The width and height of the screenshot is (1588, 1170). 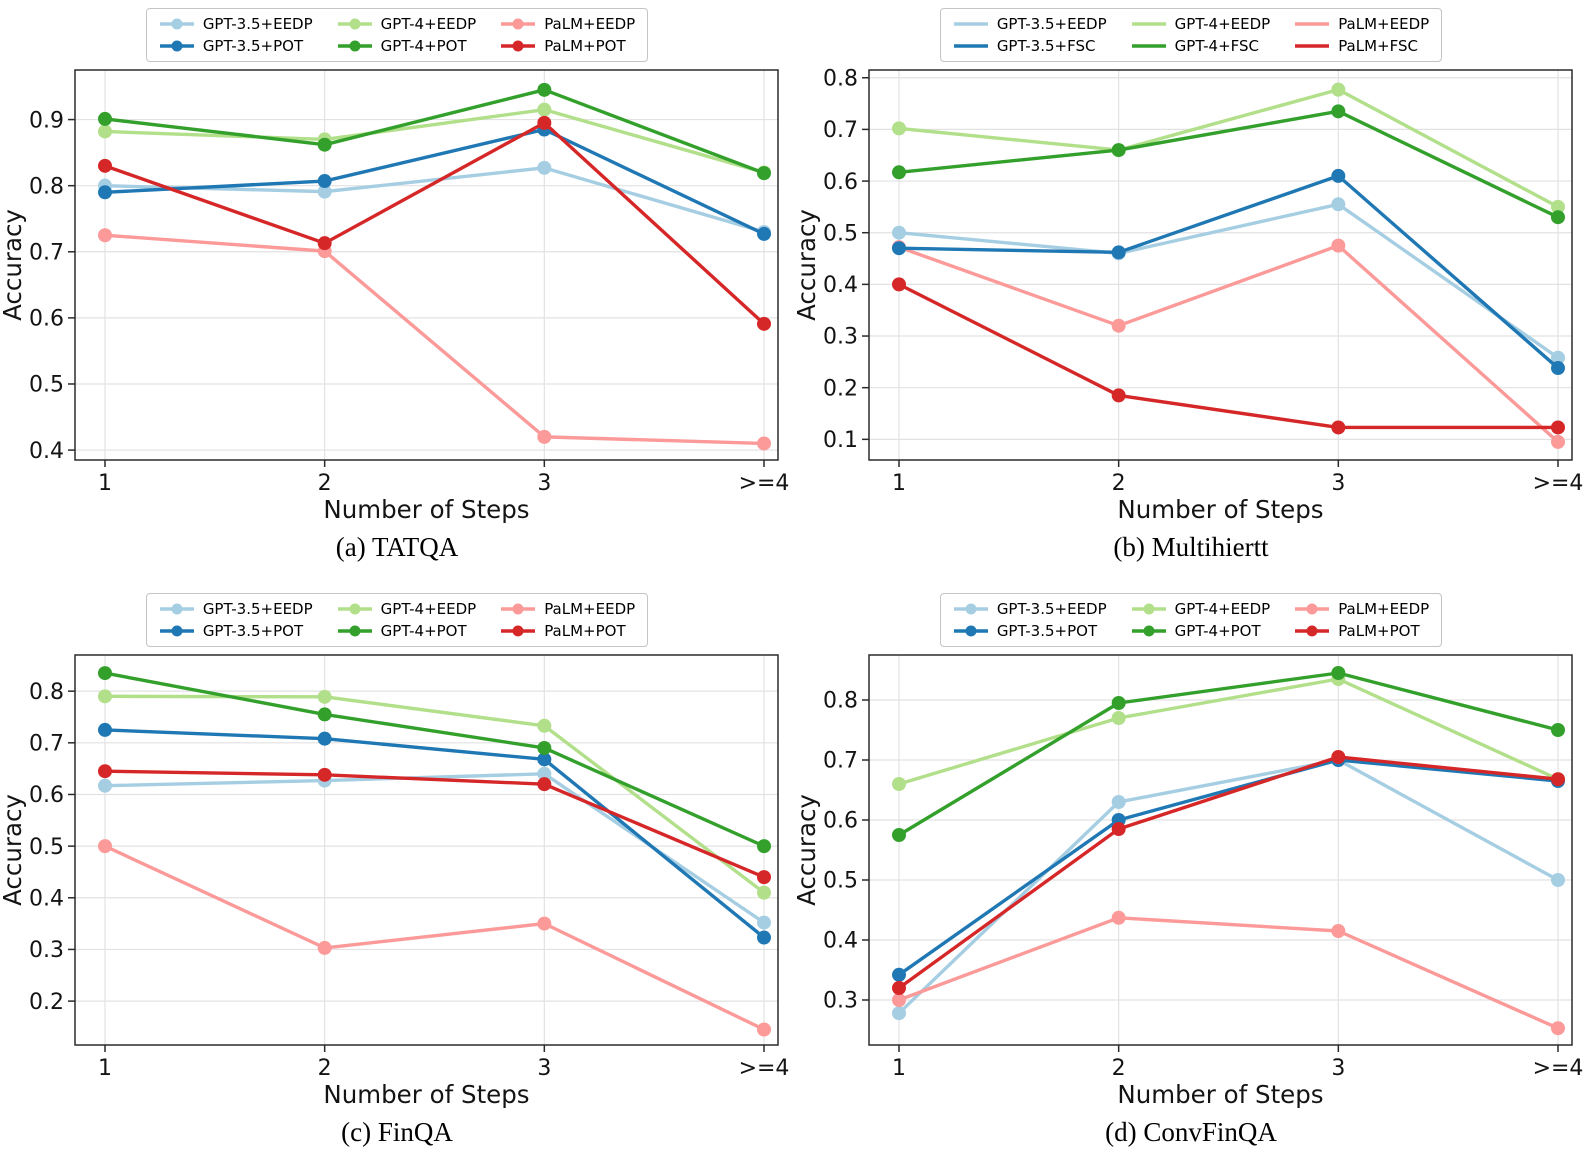 What do you see at coordinates (253, 631) in the screenshot?
I see `legend-label: GPT-3.5+POT` at bounding box center [253, 631].